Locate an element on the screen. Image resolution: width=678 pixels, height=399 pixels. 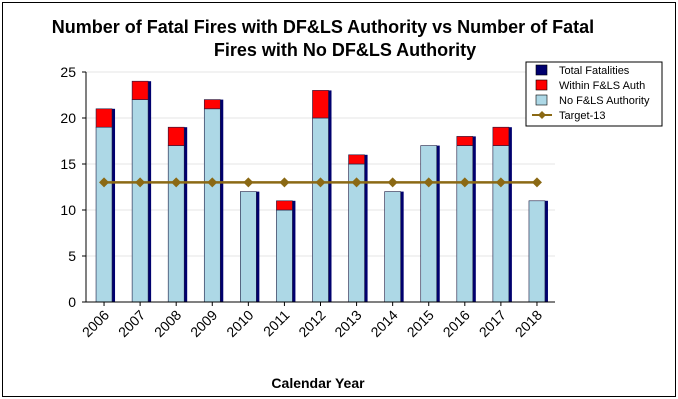
bar-total-2015 is located at coordinates (437, 223).